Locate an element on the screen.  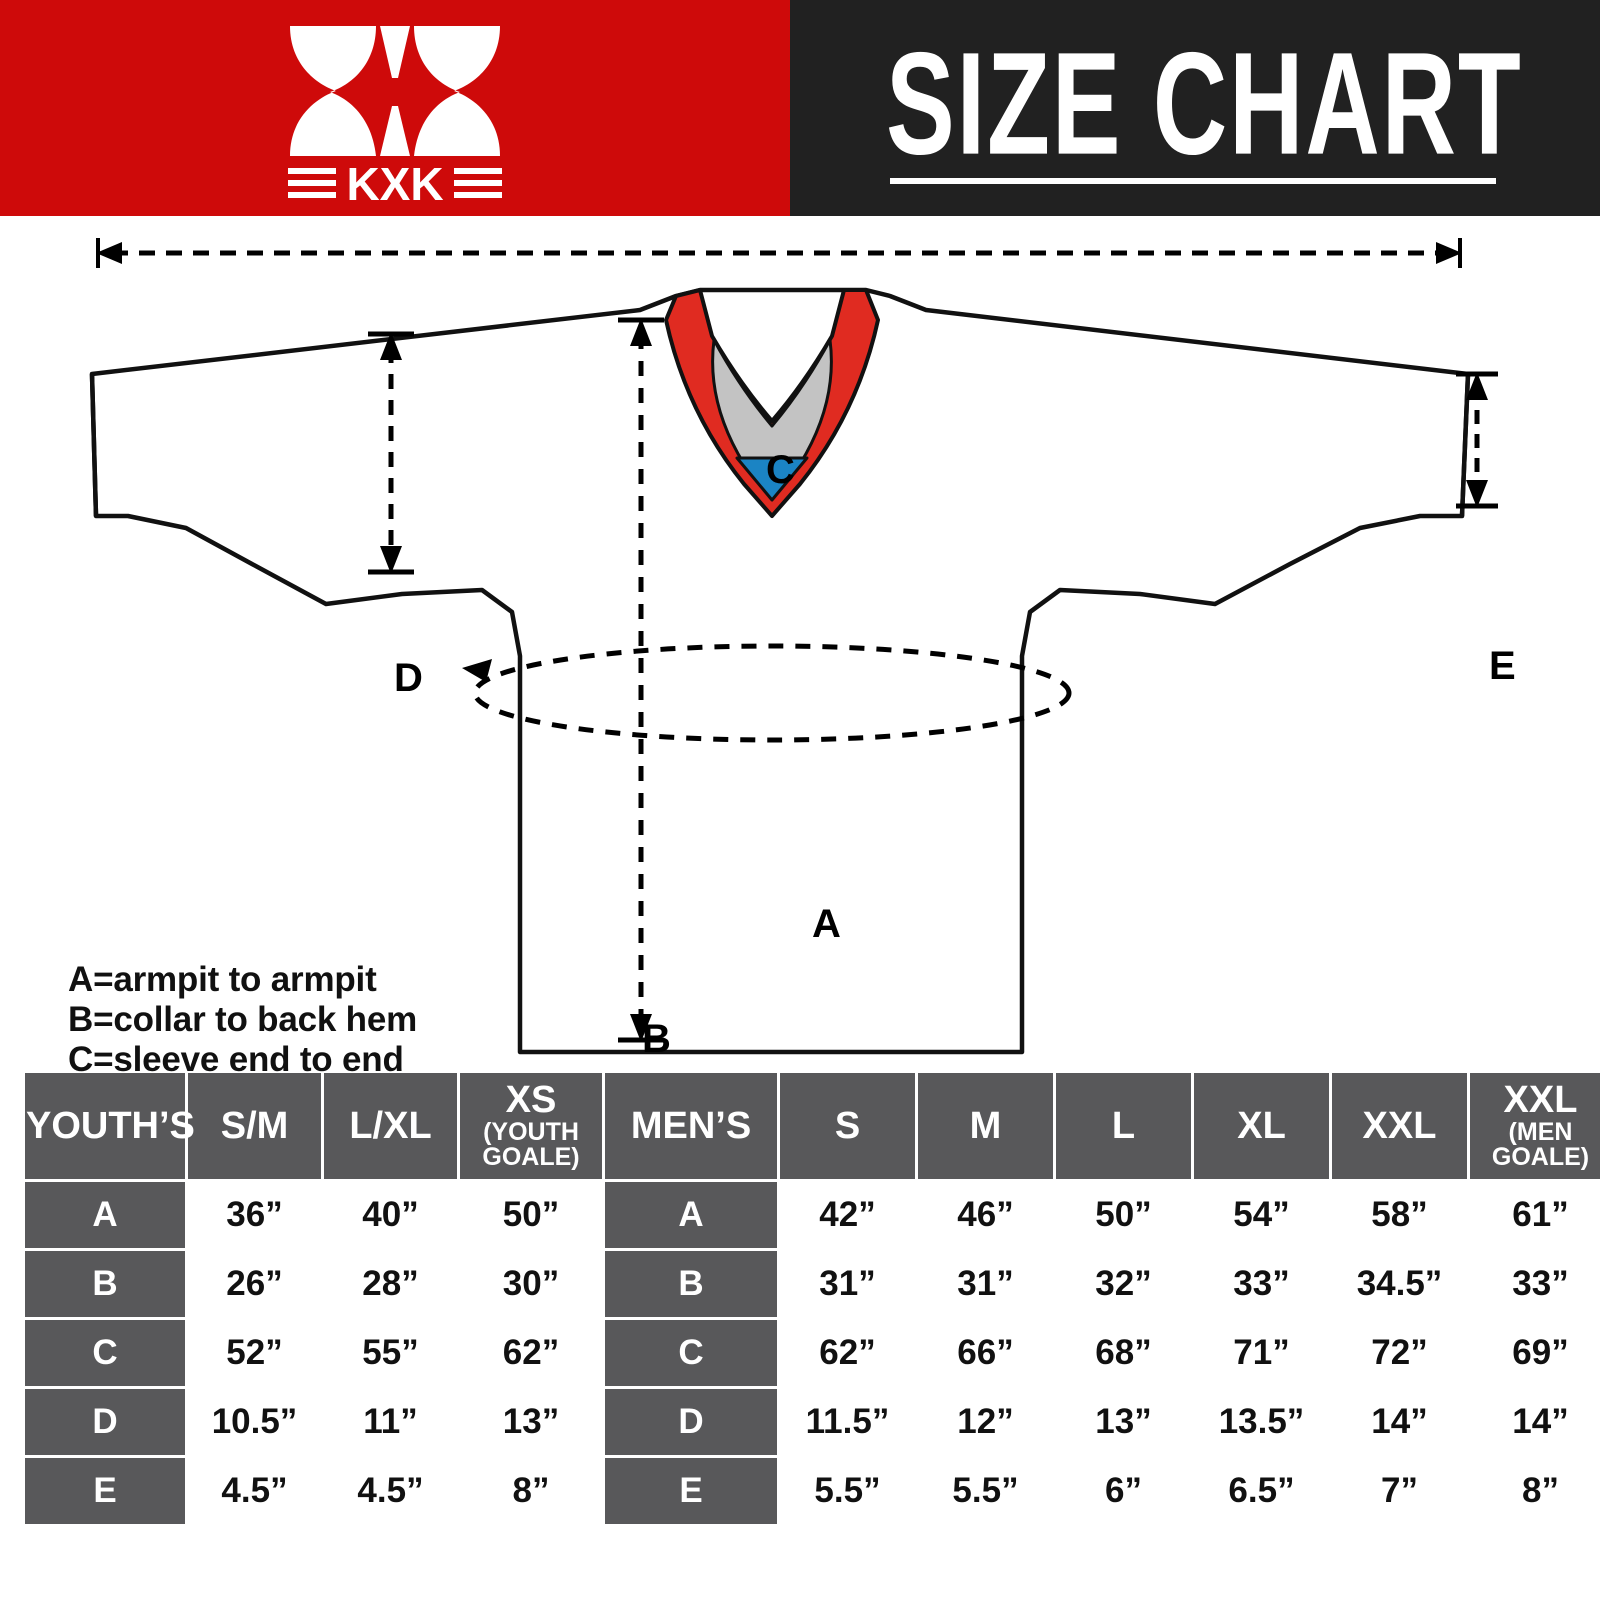
mens-size-l-cell: L is located at coordinates (1123, 1126).